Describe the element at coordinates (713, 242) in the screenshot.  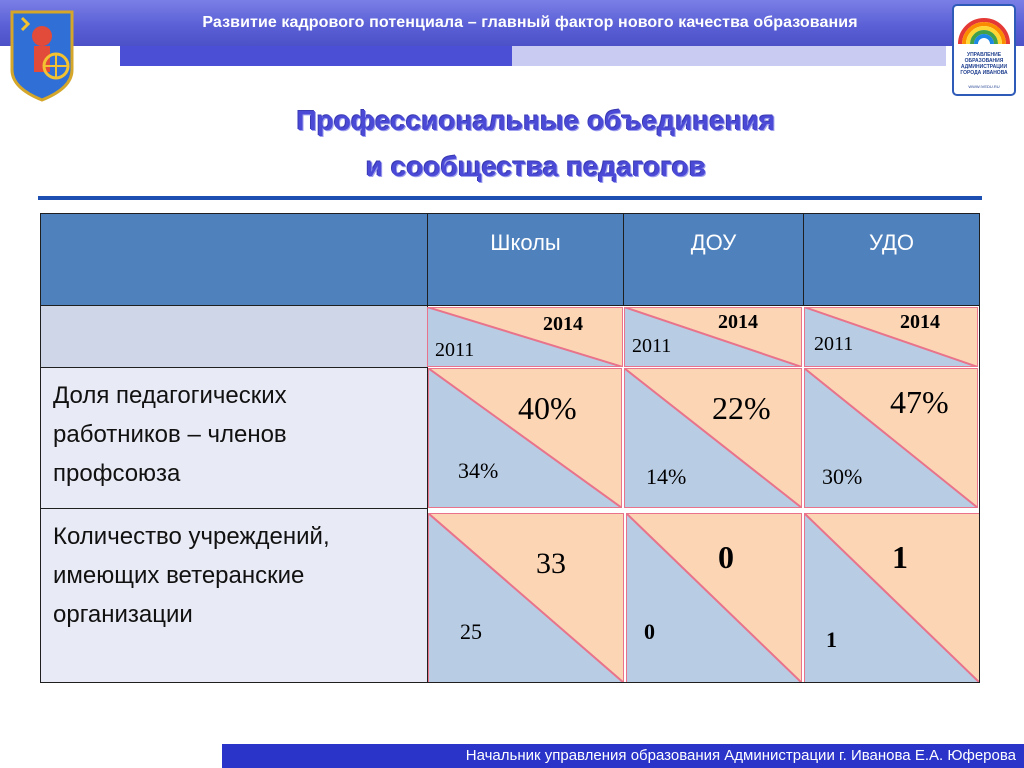
I see `column-header-label: ДОУ` at that location.